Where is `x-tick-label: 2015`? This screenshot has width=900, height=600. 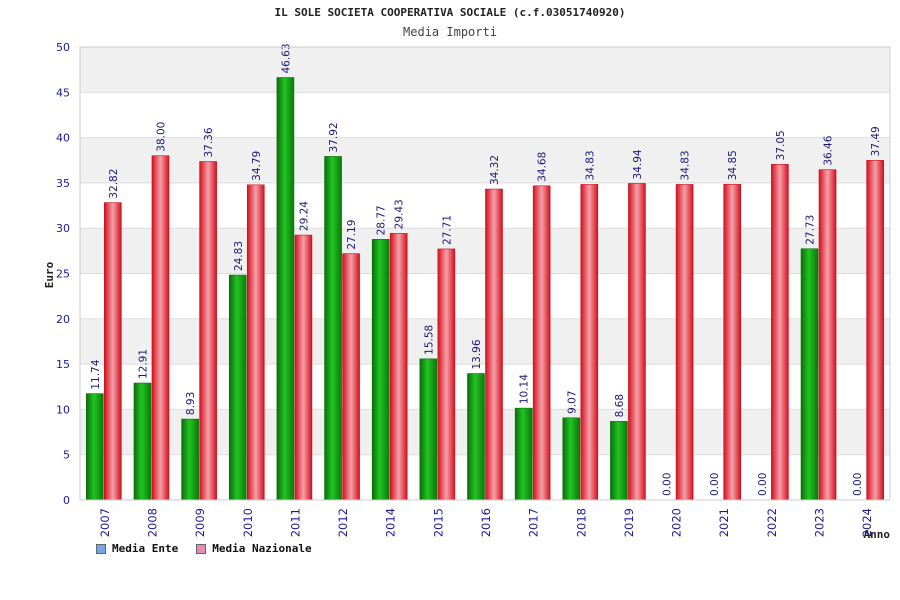 x-tick-label: 2015 is located at coordinates (438, 522).